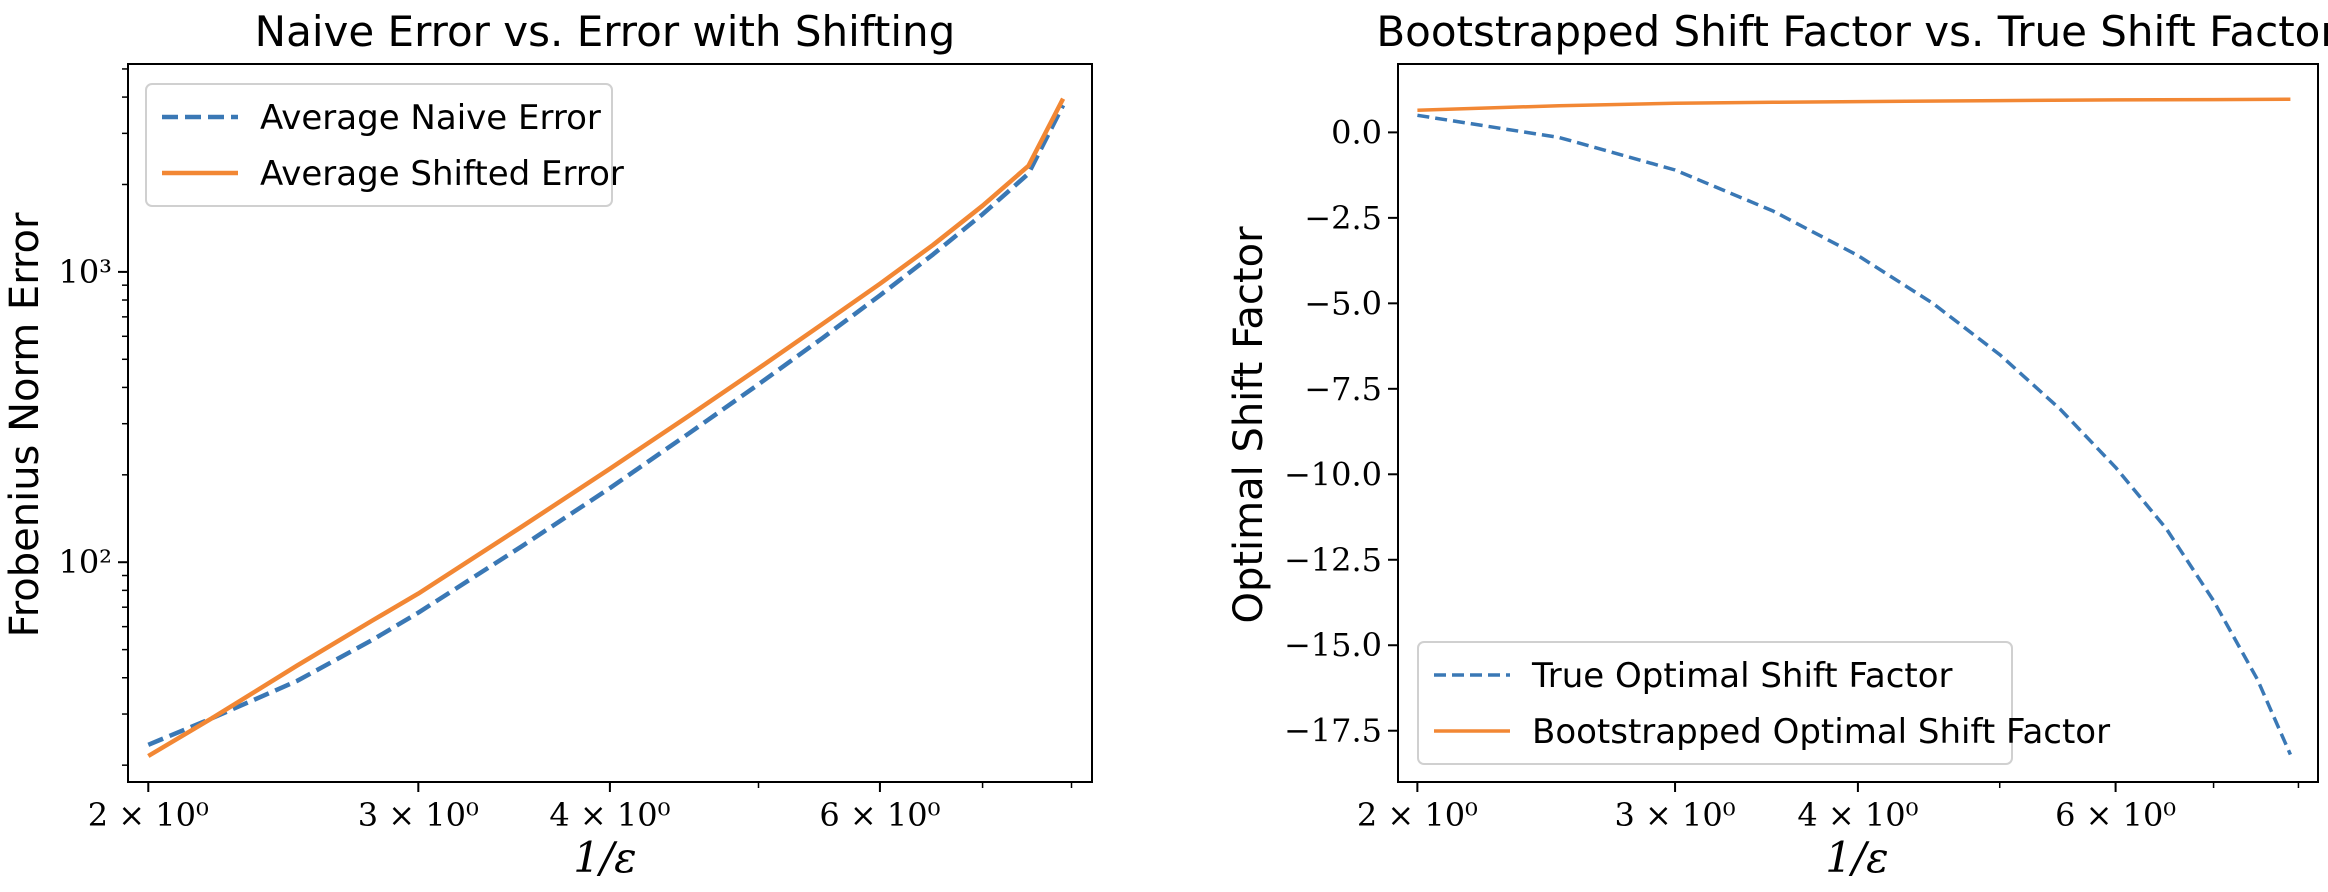 This screenshot has height=892, width=2328. What do you see at coordinates (1356, 132) in the screenshot?
I see `y-tick-label: 0.0` at bounding box center [1356, 132].